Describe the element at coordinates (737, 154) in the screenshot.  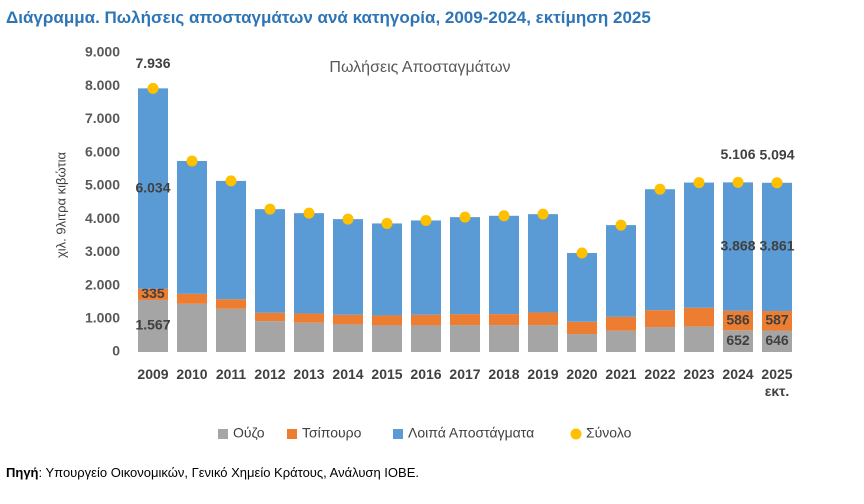
I see `data-label: 5.106` at that location.